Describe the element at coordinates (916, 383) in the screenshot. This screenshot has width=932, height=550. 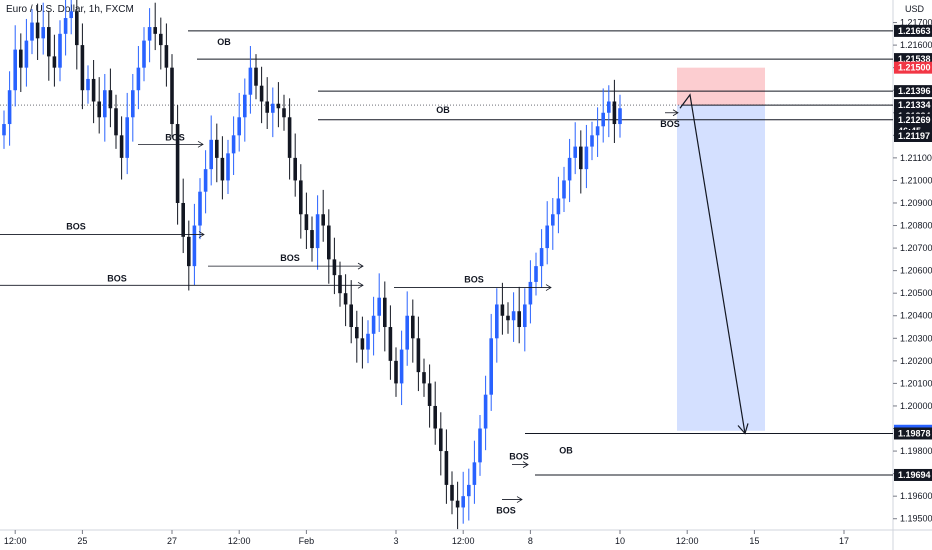
I see `y-tick-label: 1.20100` at that location.